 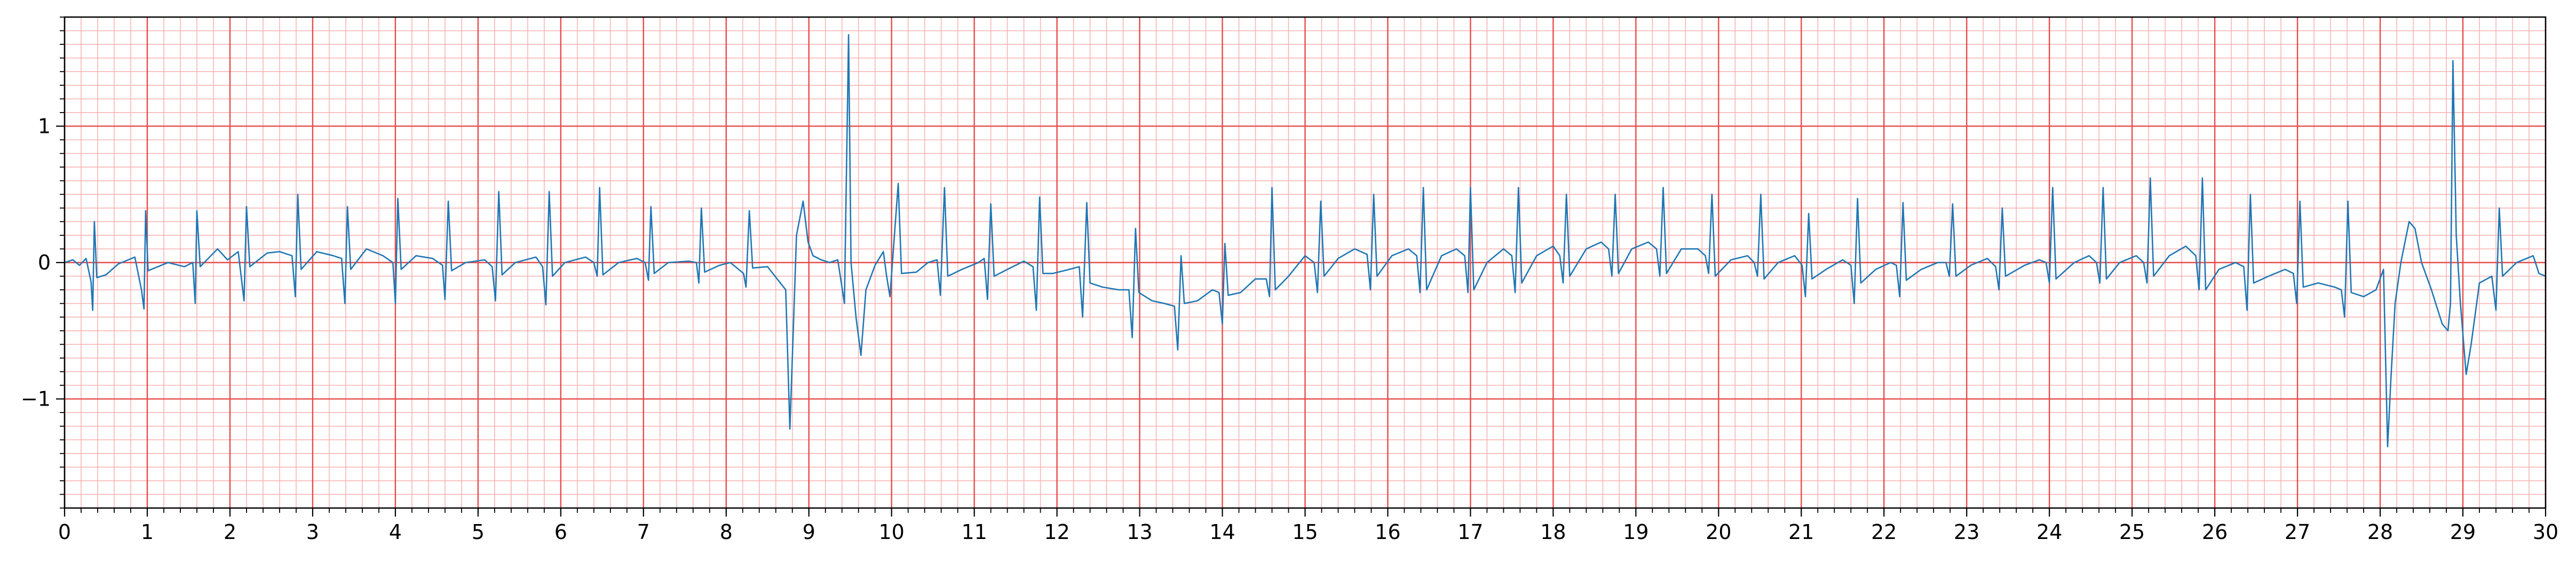 What do you see at coordinates (64, 532) in the screenshot?
I see `x-tick-label: 0` at bounding box center [64, 532].